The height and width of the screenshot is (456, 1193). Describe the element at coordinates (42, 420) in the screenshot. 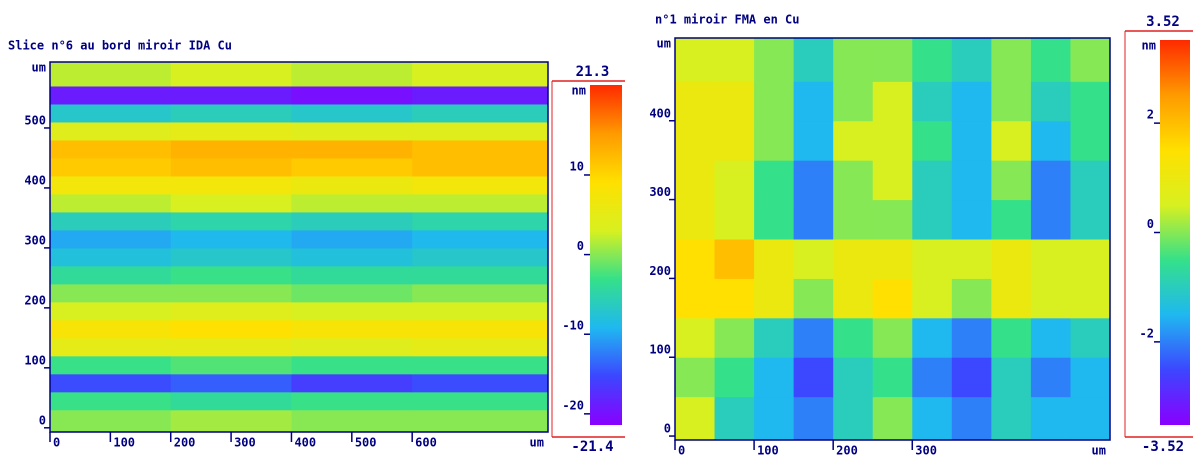

I see `y-tick-label: 0` at that location.